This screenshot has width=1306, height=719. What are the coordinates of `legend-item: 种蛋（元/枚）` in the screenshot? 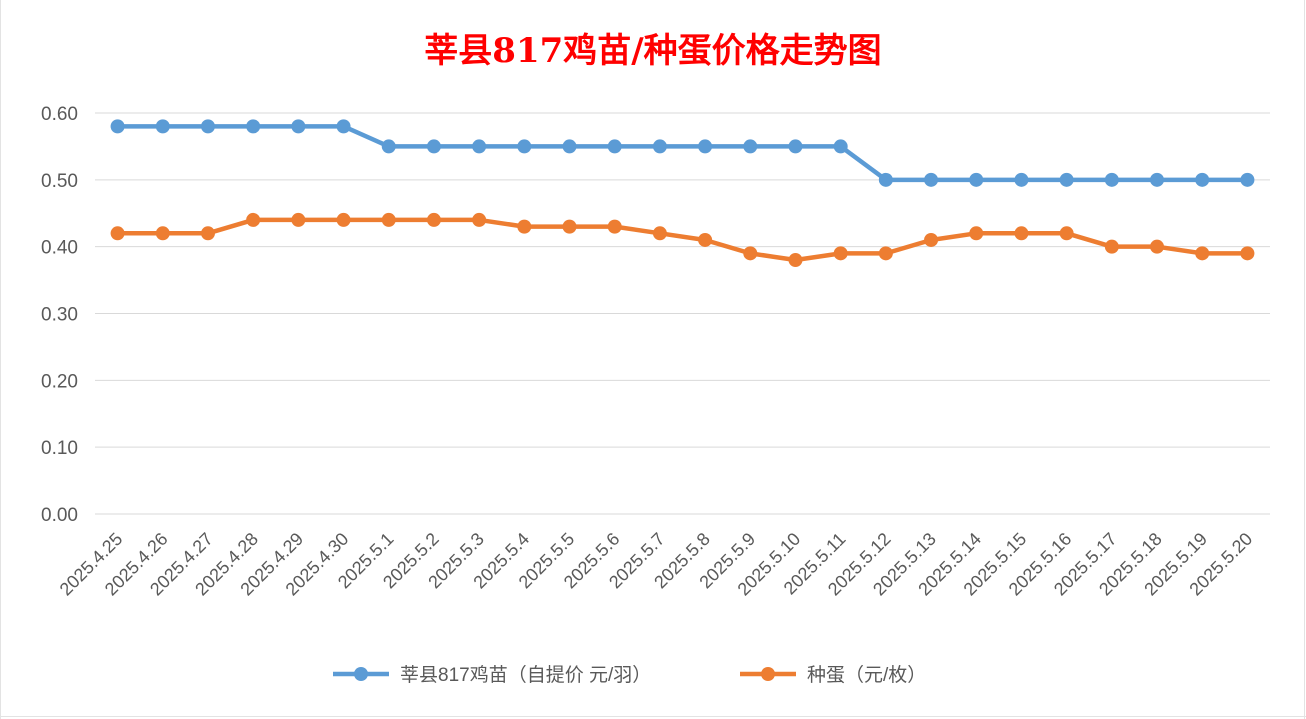 It's located at (833, 675).